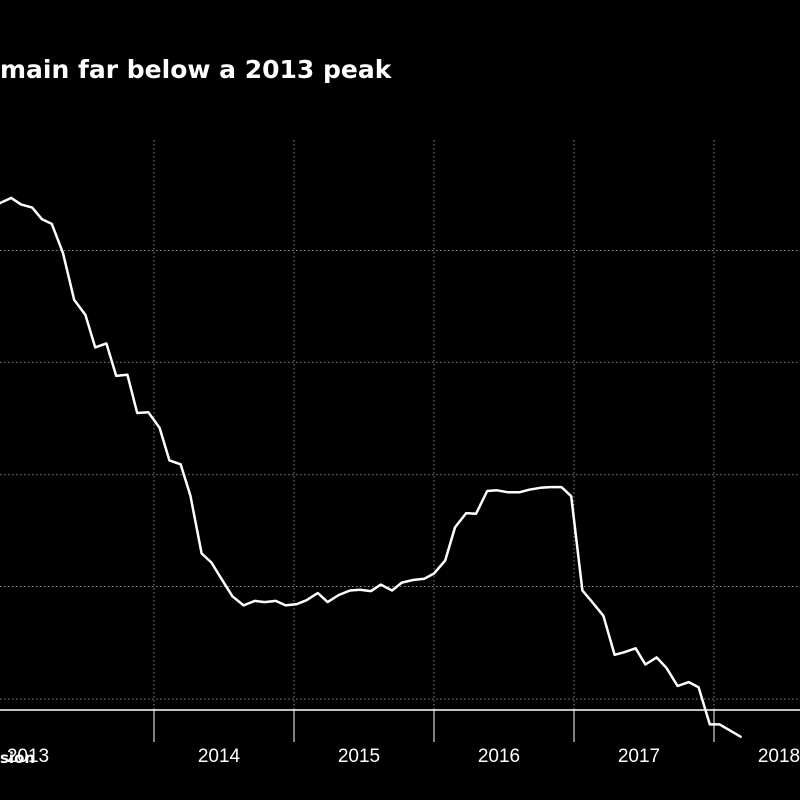 This screenshot has height=800, width=800. I want to click on x-tick-label: 2018, so click(779, 756).